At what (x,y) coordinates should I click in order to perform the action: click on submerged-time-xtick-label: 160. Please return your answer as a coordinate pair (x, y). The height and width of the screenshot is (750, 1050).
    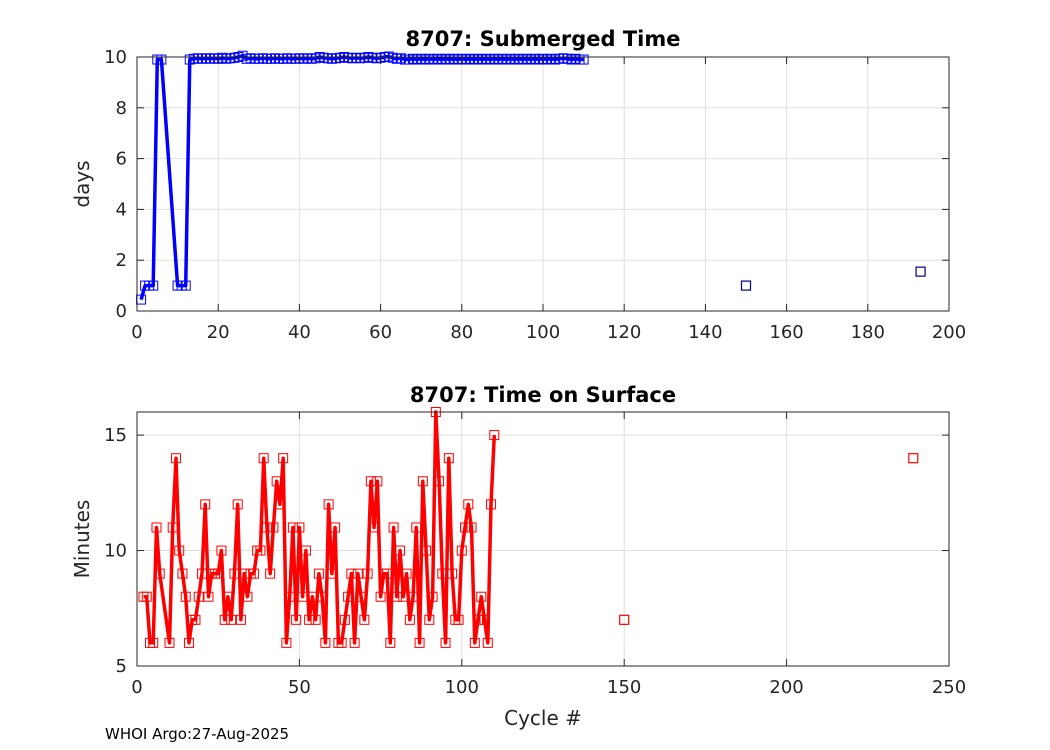
    Looking at the image, I should click on (786, 332).